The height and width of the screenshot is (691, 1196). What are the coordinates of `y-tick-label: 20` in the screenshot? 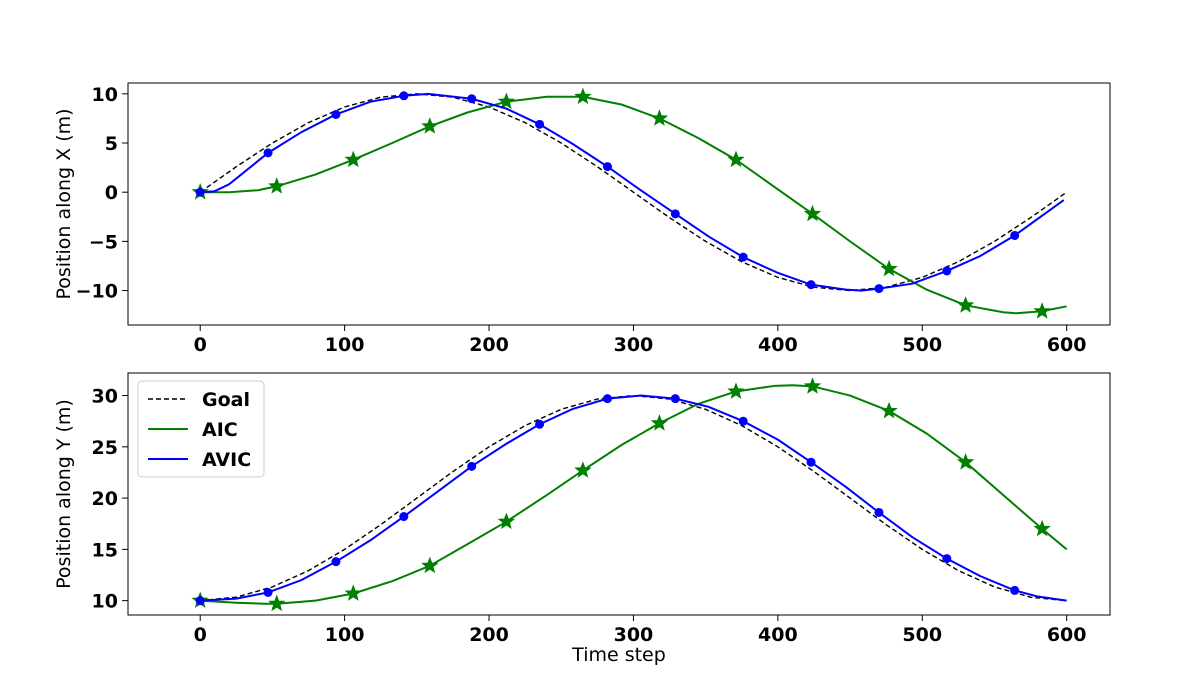 It's located at (105, 499).